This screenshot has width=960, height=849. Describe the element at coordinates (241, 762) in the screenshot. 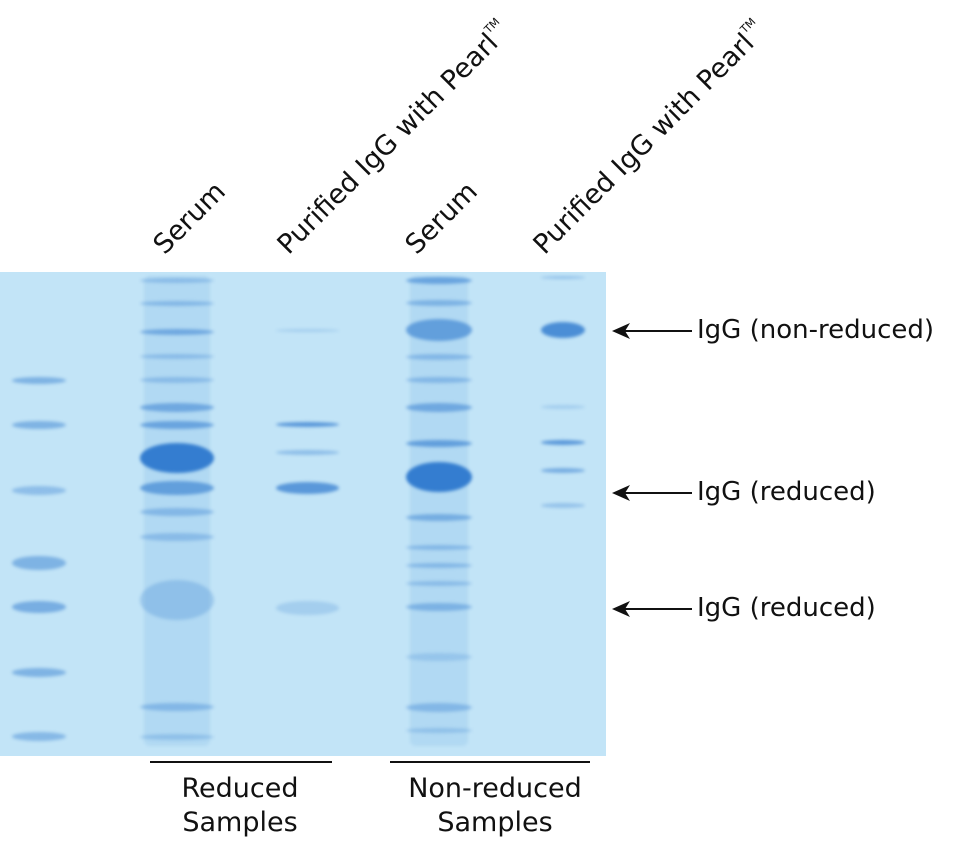

I see `group-divider-reduced` at that location.